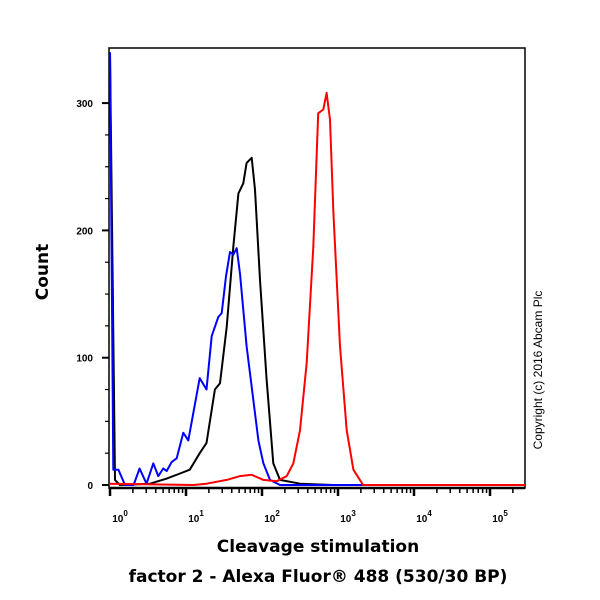 The width and height of the screenshot is (600, 600). What do you see at coordinates (538, 370) in the screenshot?
I see `copyright-text: Copyright (c) 2016 Abcam Plc` at bounding box center [538, 370].